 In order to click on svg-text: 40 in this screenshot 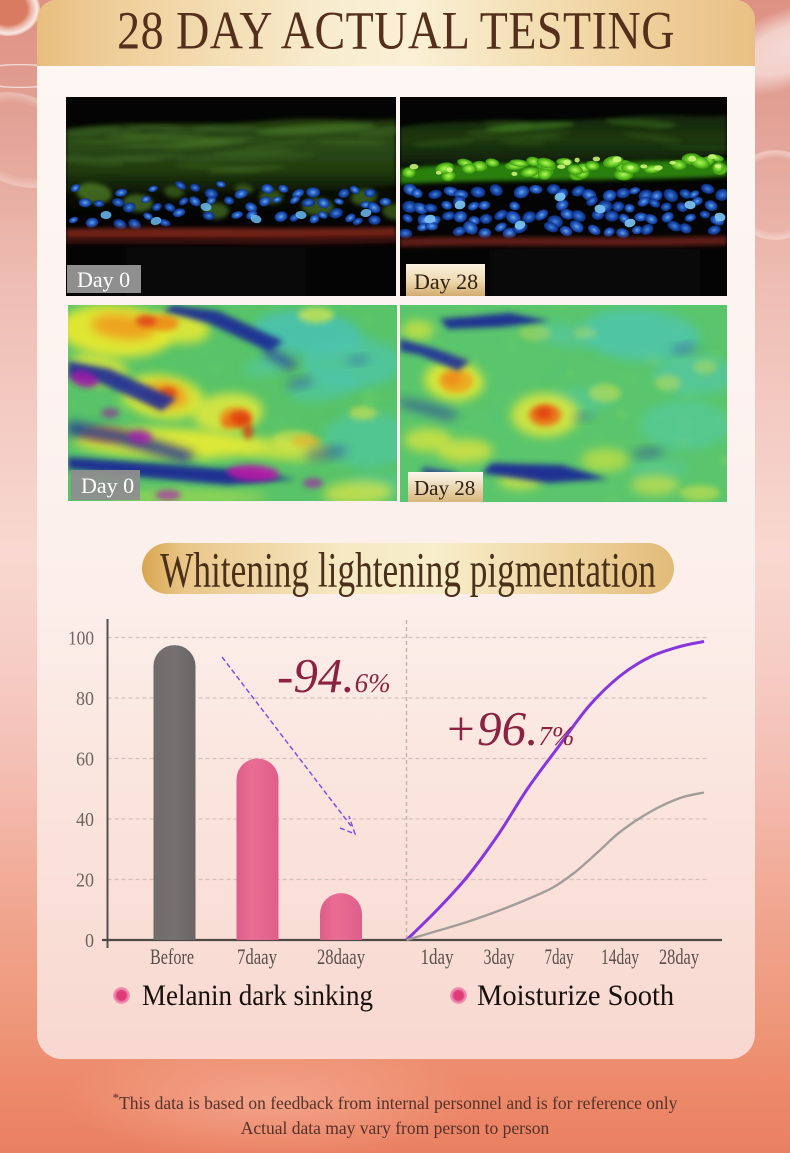, I will do `click(85, 820)`.